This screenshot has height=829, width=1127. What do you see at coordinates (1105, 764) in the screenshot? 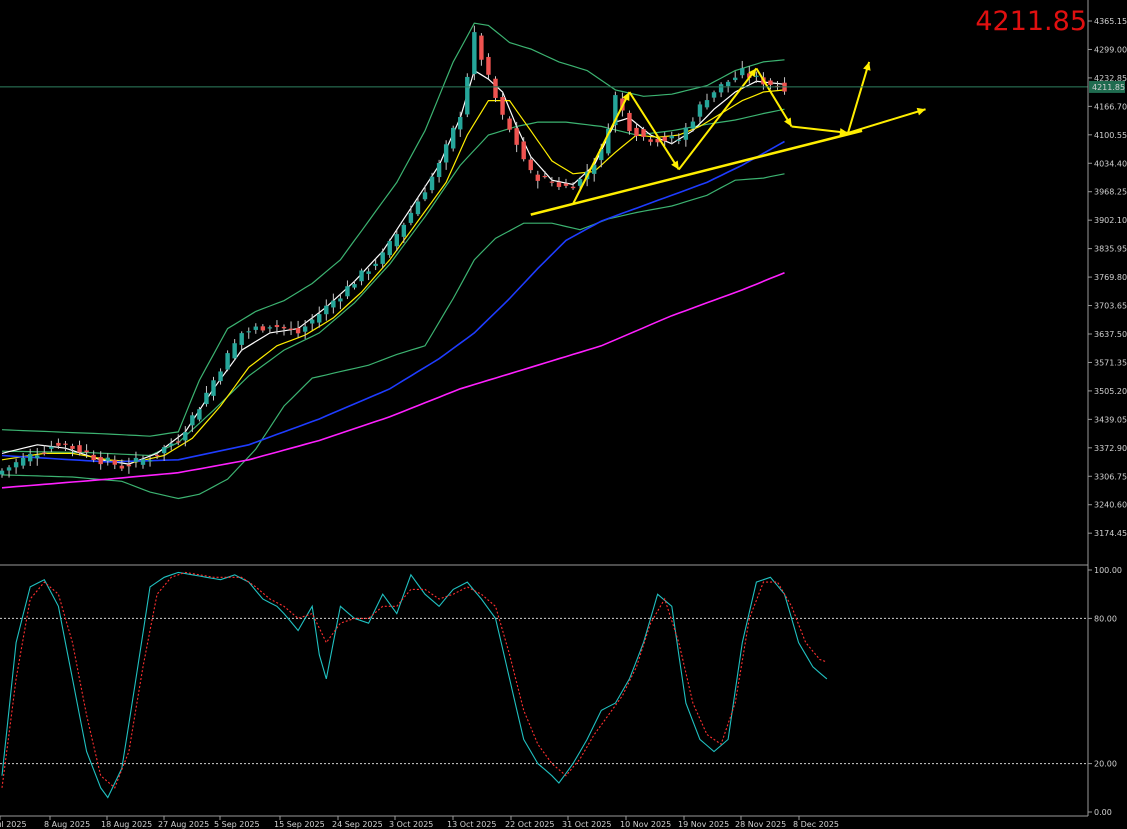
I see `stoch-tick-label: 20.00` at bounding box center [1105, 764].